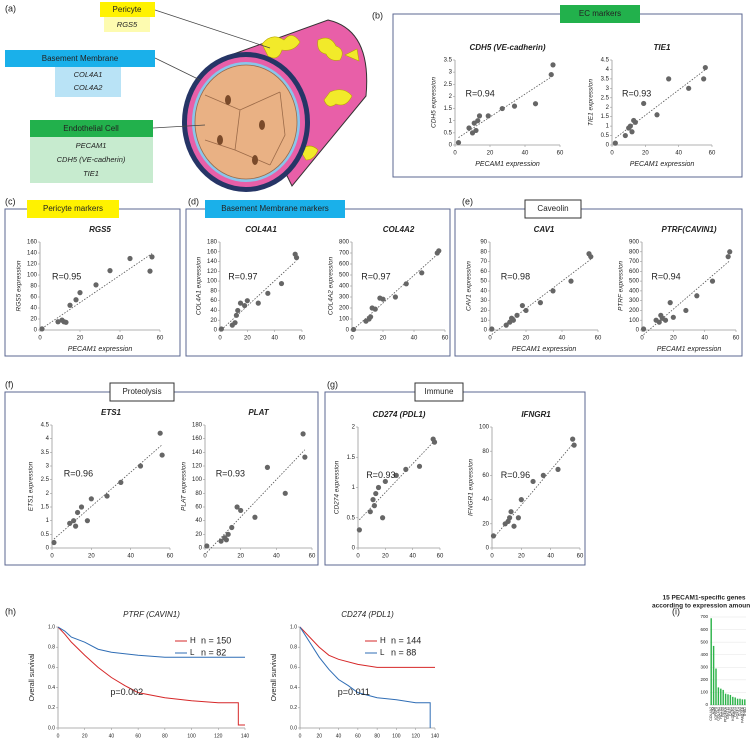  Describe the element at coordinates (377, 736) in the screenshot. I see `x-tick-label: 80` at that location.